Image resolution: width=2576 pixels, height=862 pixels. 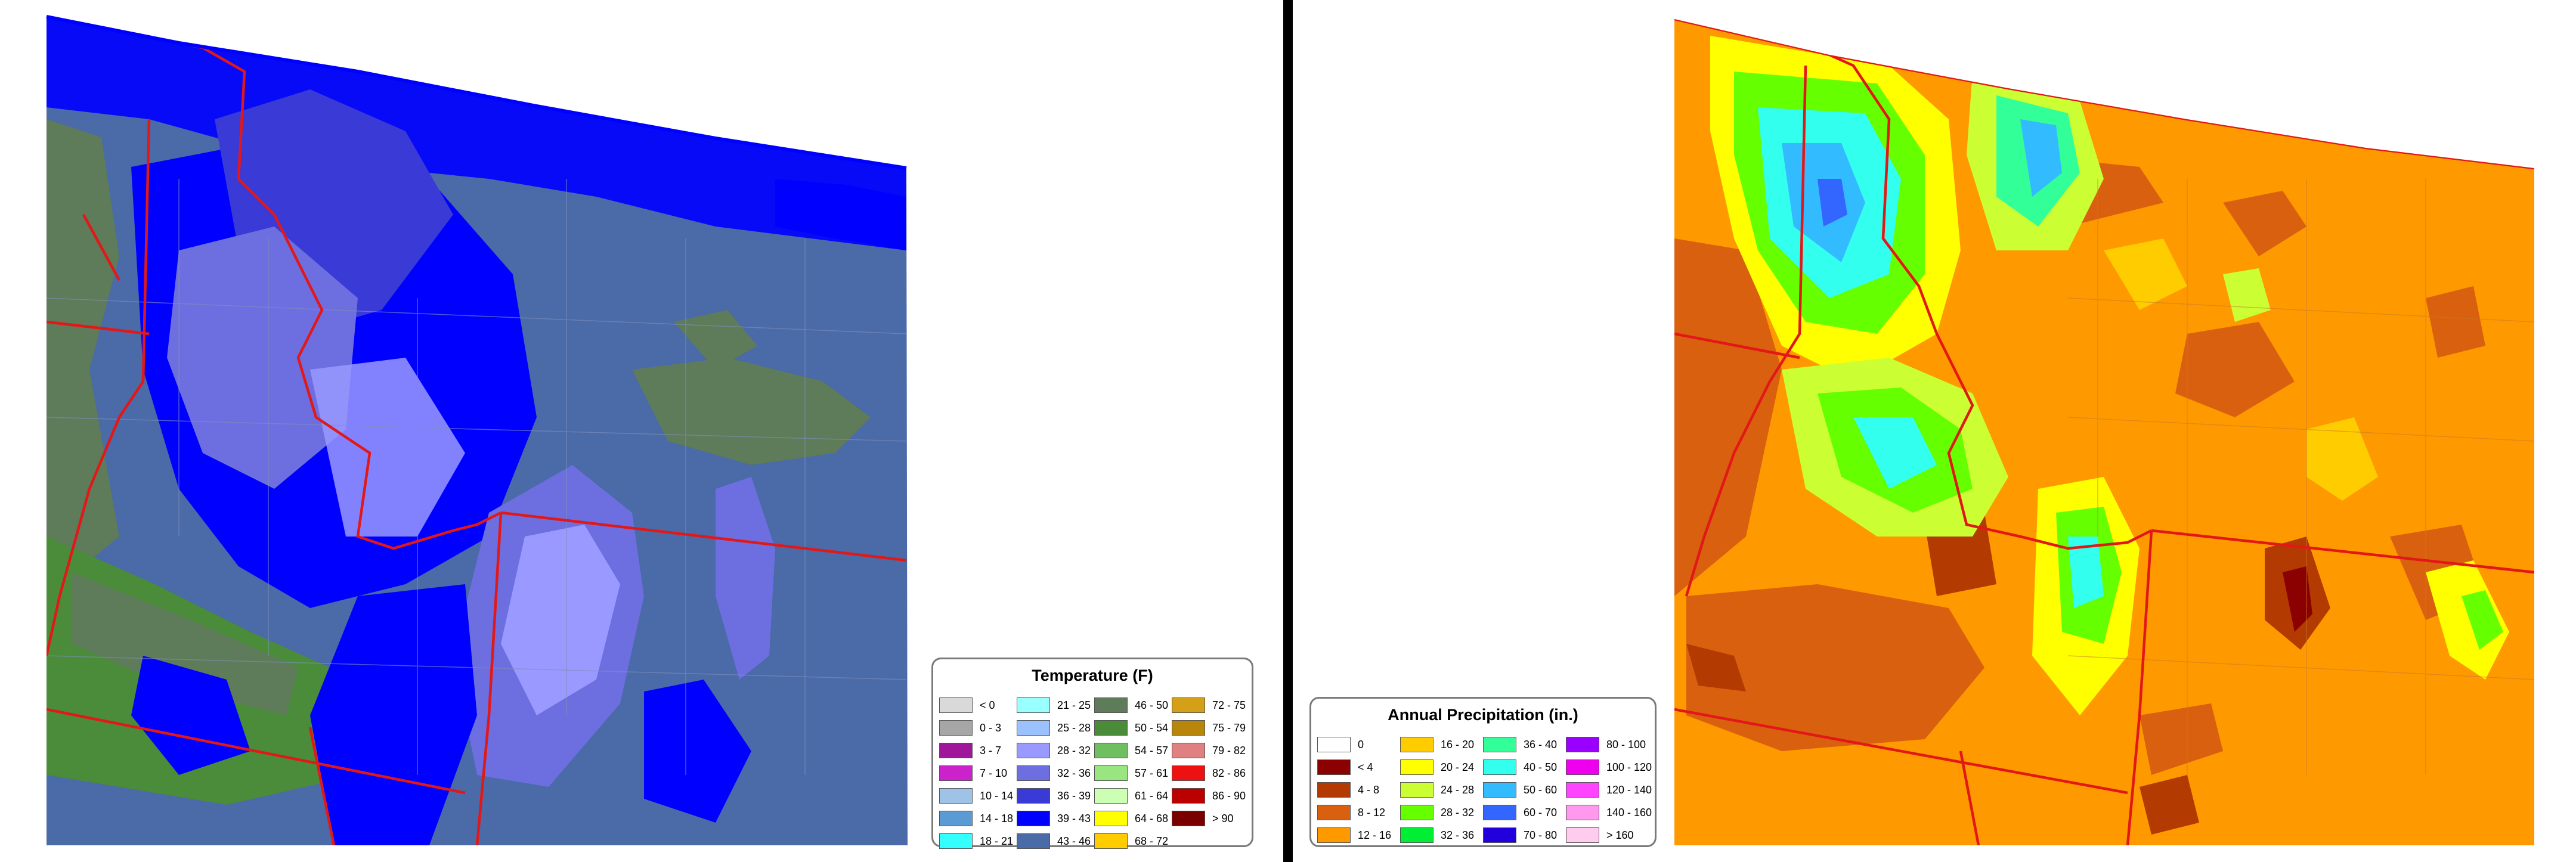 I want to click on legend-item: 36 - 40, so click(x=1525, y=744).